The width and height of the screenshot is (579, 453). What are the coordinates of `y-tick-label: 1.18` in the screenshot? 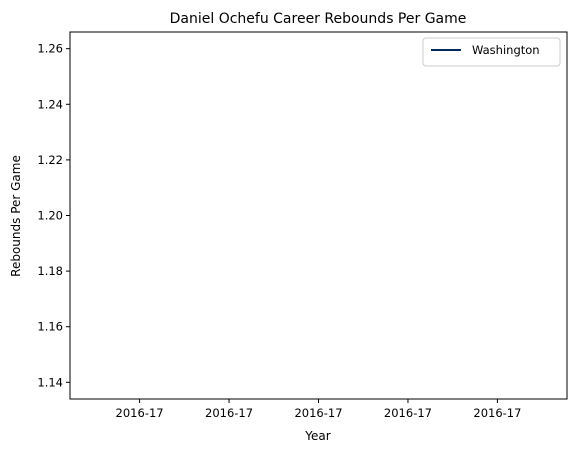 It's located at (50, 271).